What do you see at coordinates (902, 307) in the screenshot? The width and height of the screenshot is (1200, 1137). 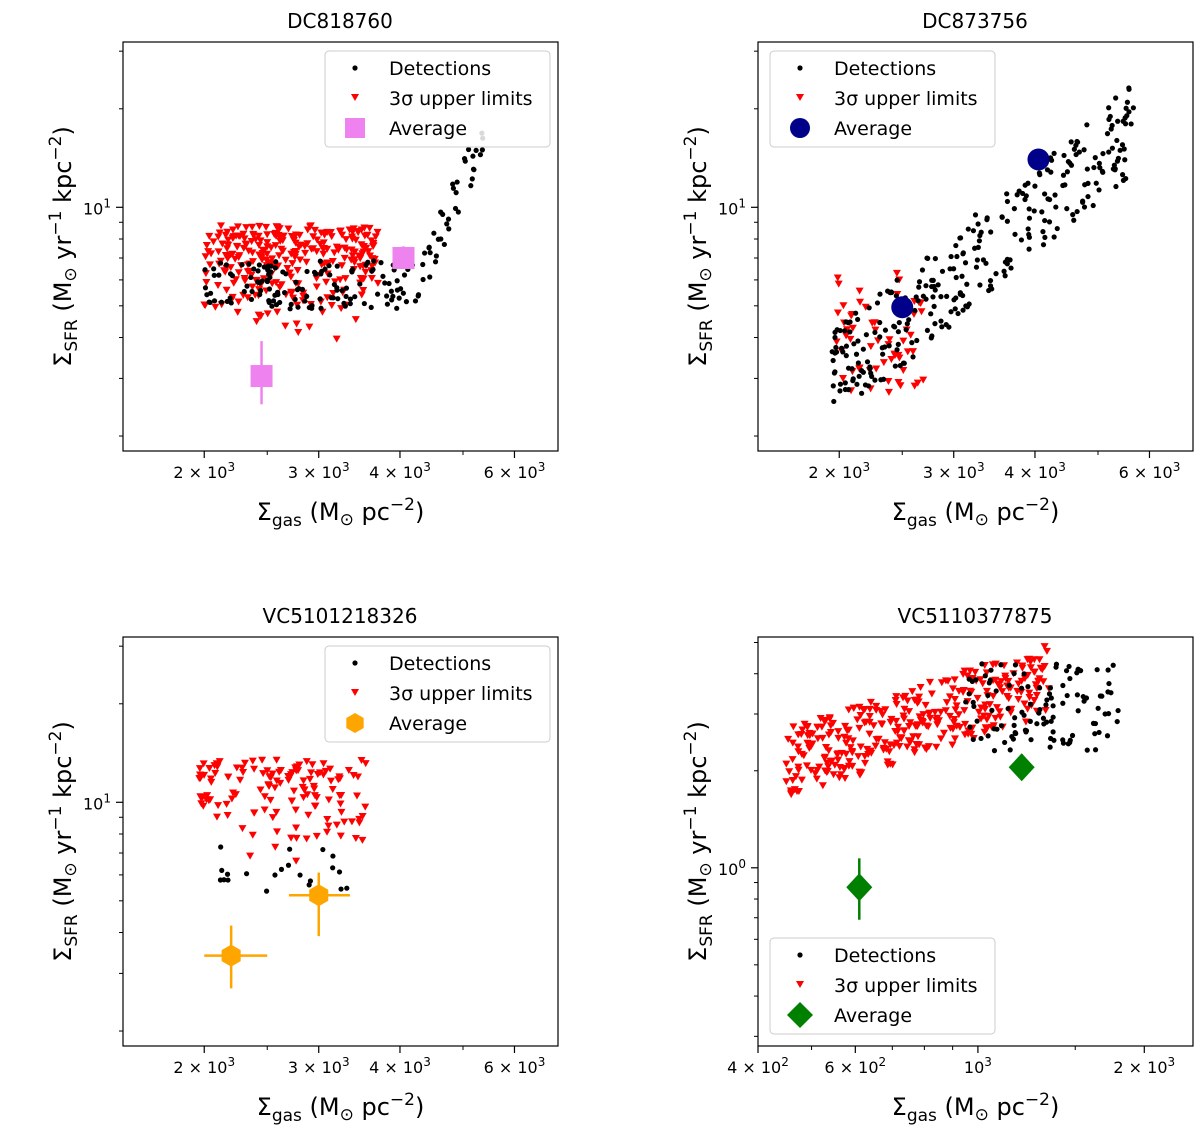 I see `average-marker` at bounding box center [902, 307].